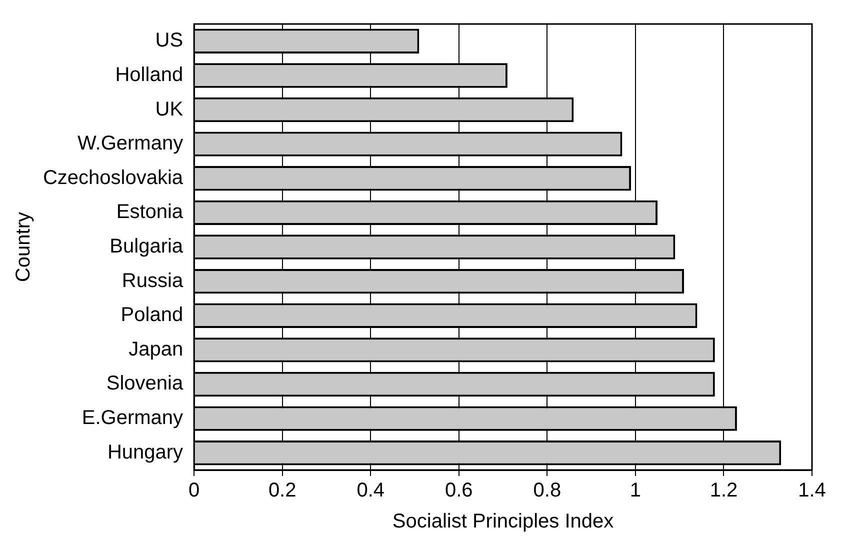 This screenshot has height=547, width=844. Describe the element at coordinates (145, 383) in the screenshot. I see `y-tick-label: Slovenia` at that location.